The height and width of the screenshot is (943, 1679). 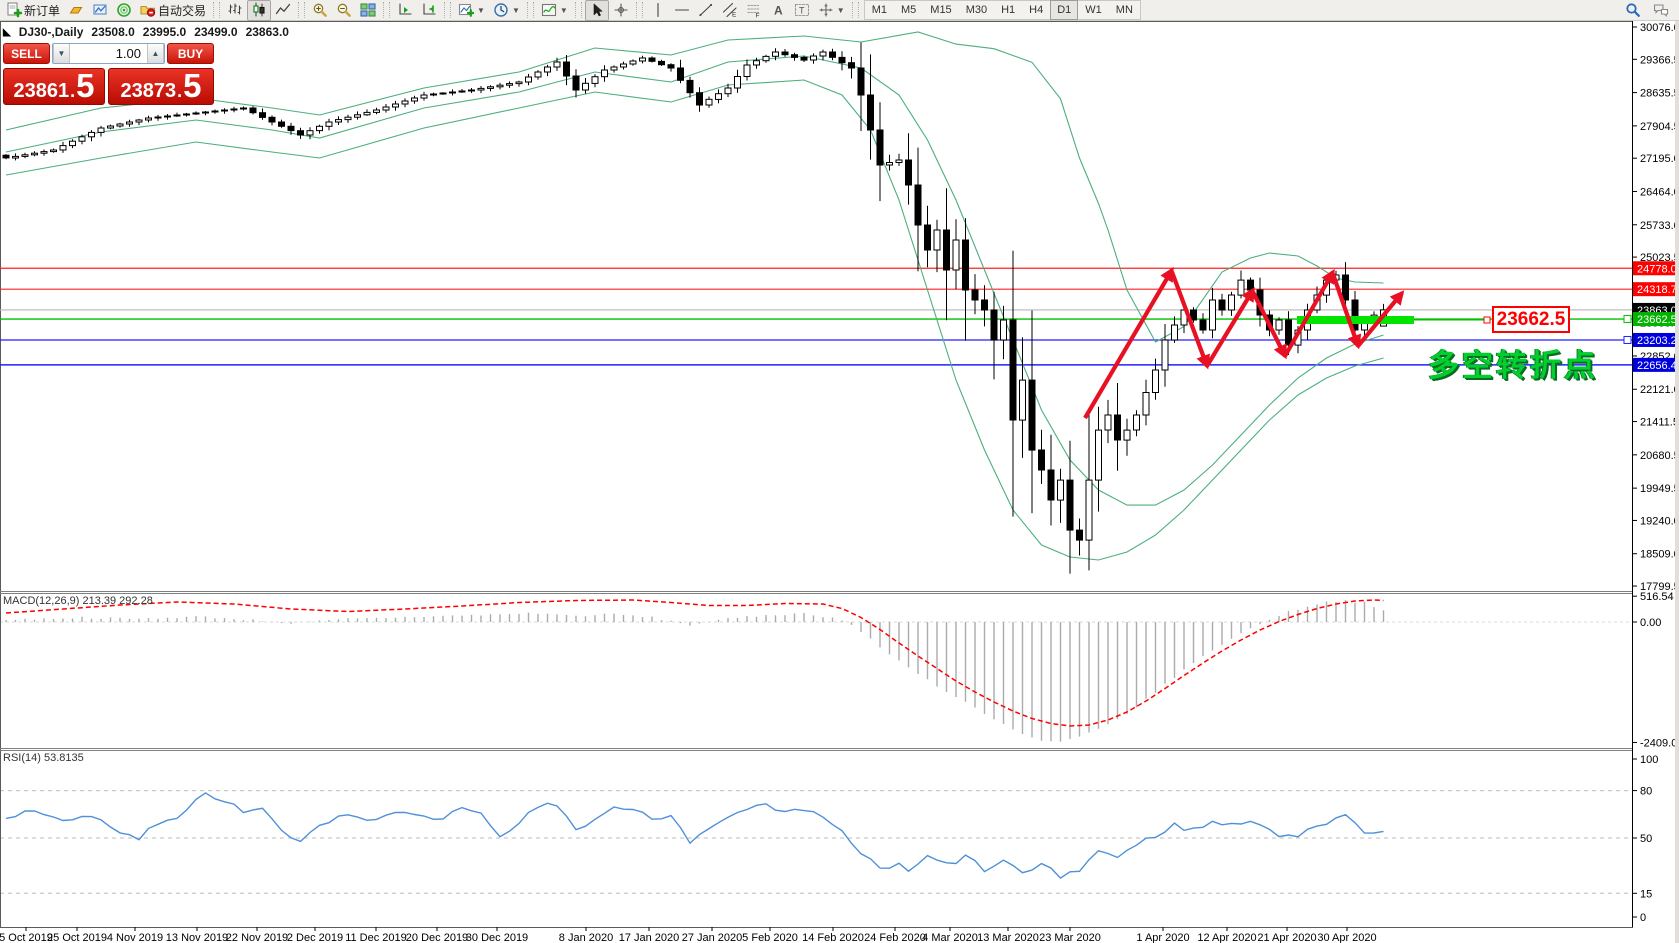 I want to click on templates-button: ▼, so click(x=554, y=10).